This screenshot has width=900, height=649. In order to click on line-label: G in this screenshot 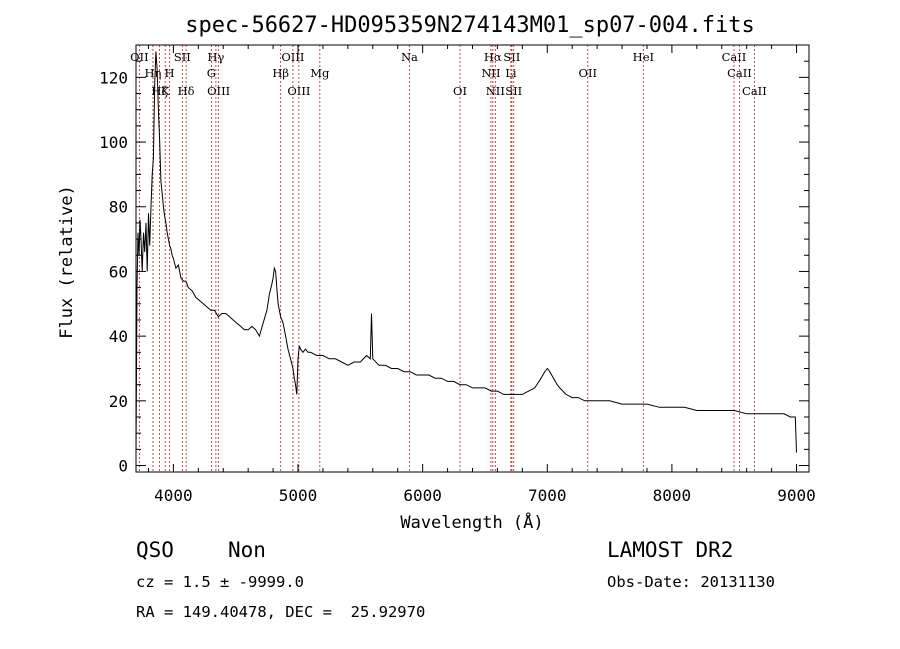, I will do `click(211, 73)`.